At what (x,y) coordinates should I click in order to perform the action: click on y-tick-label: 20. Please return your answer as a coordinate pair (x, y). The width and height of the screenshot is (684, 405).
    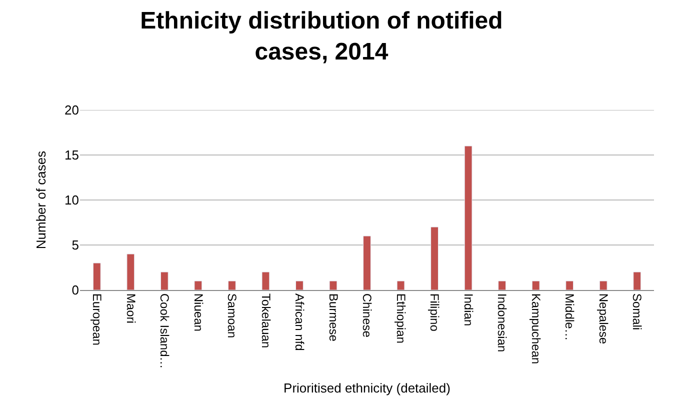
    Looking at the image, I should click on (71, 110).